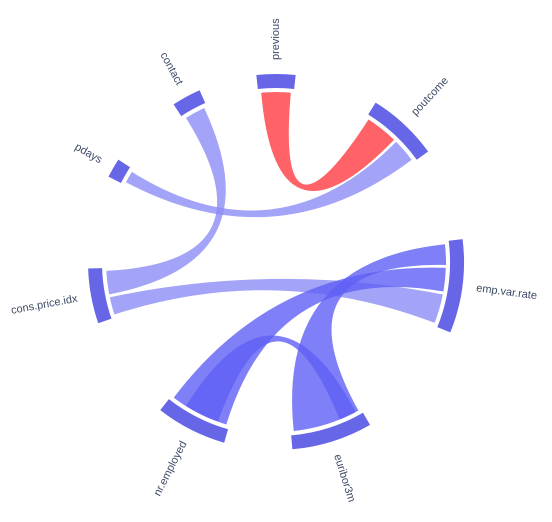 The image size is (552, 522). I want to click on node-arc-contact, so click(189, 103).